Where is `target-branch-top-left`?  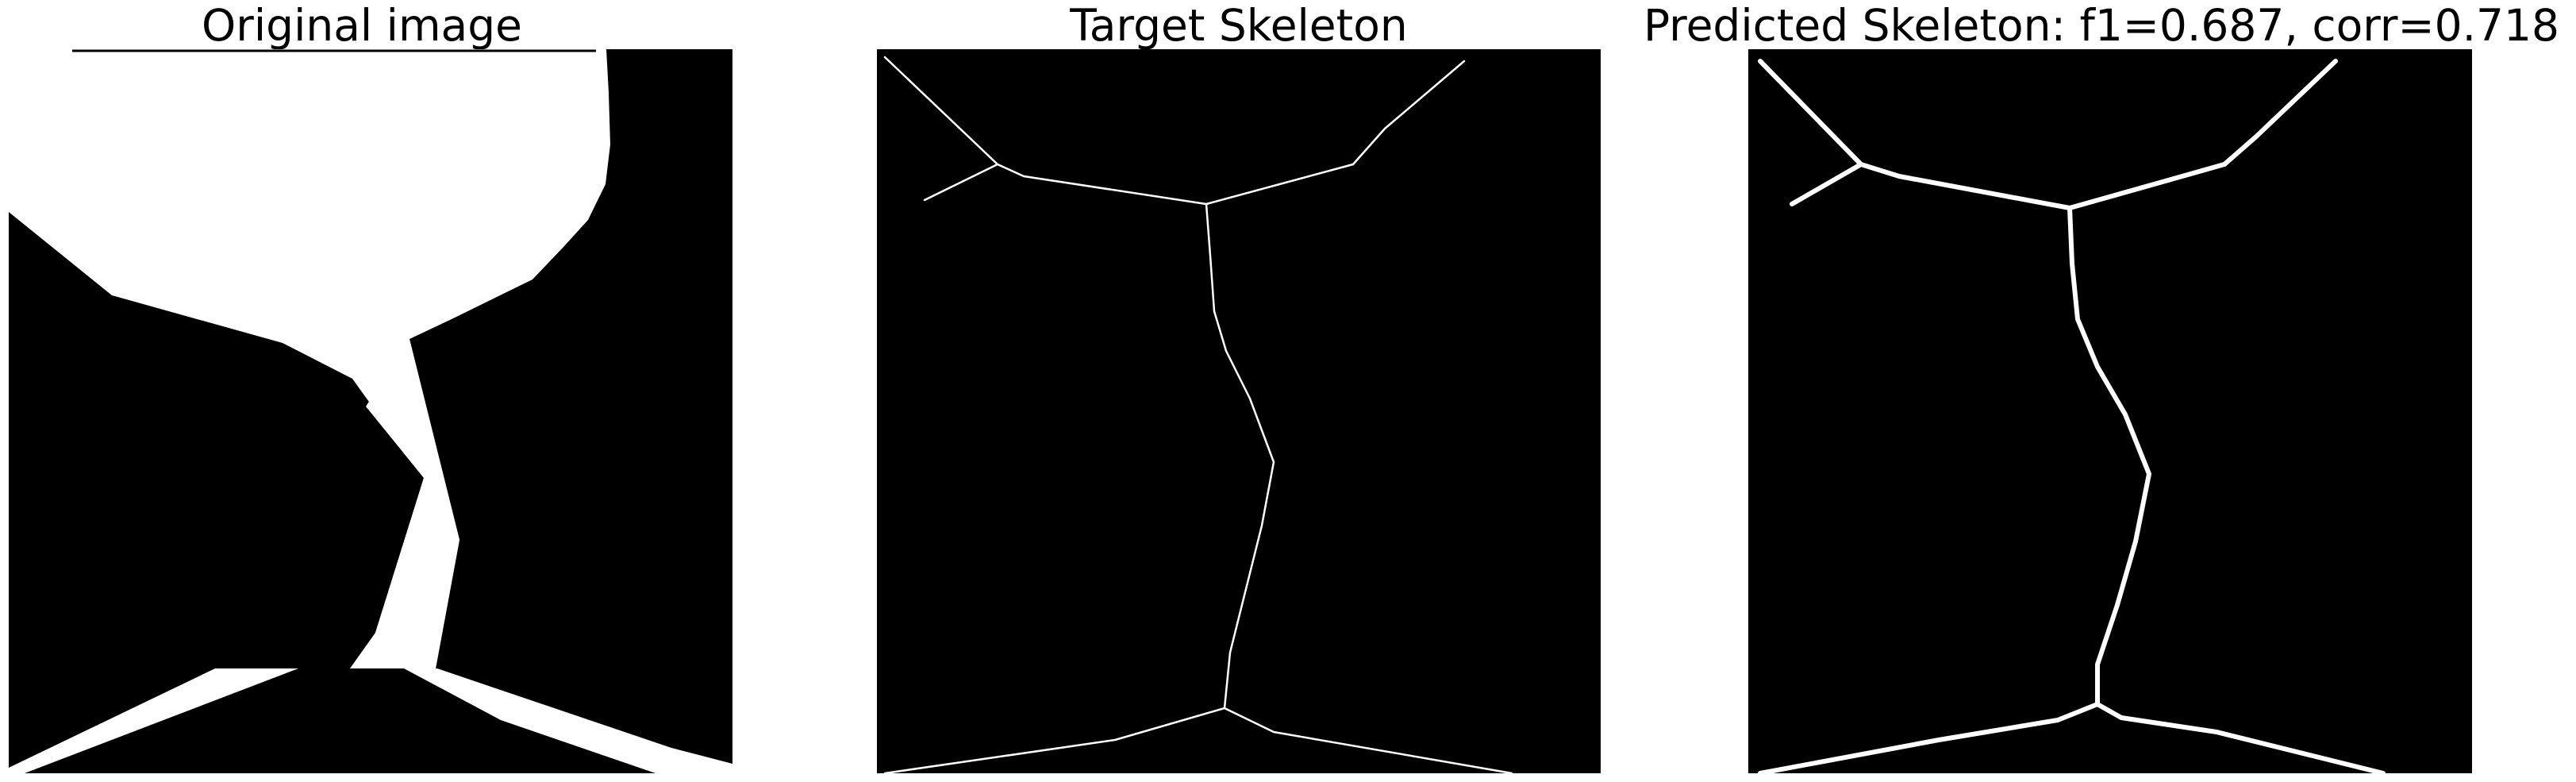 target-branch-top-left is located at coordinates (941, 111).